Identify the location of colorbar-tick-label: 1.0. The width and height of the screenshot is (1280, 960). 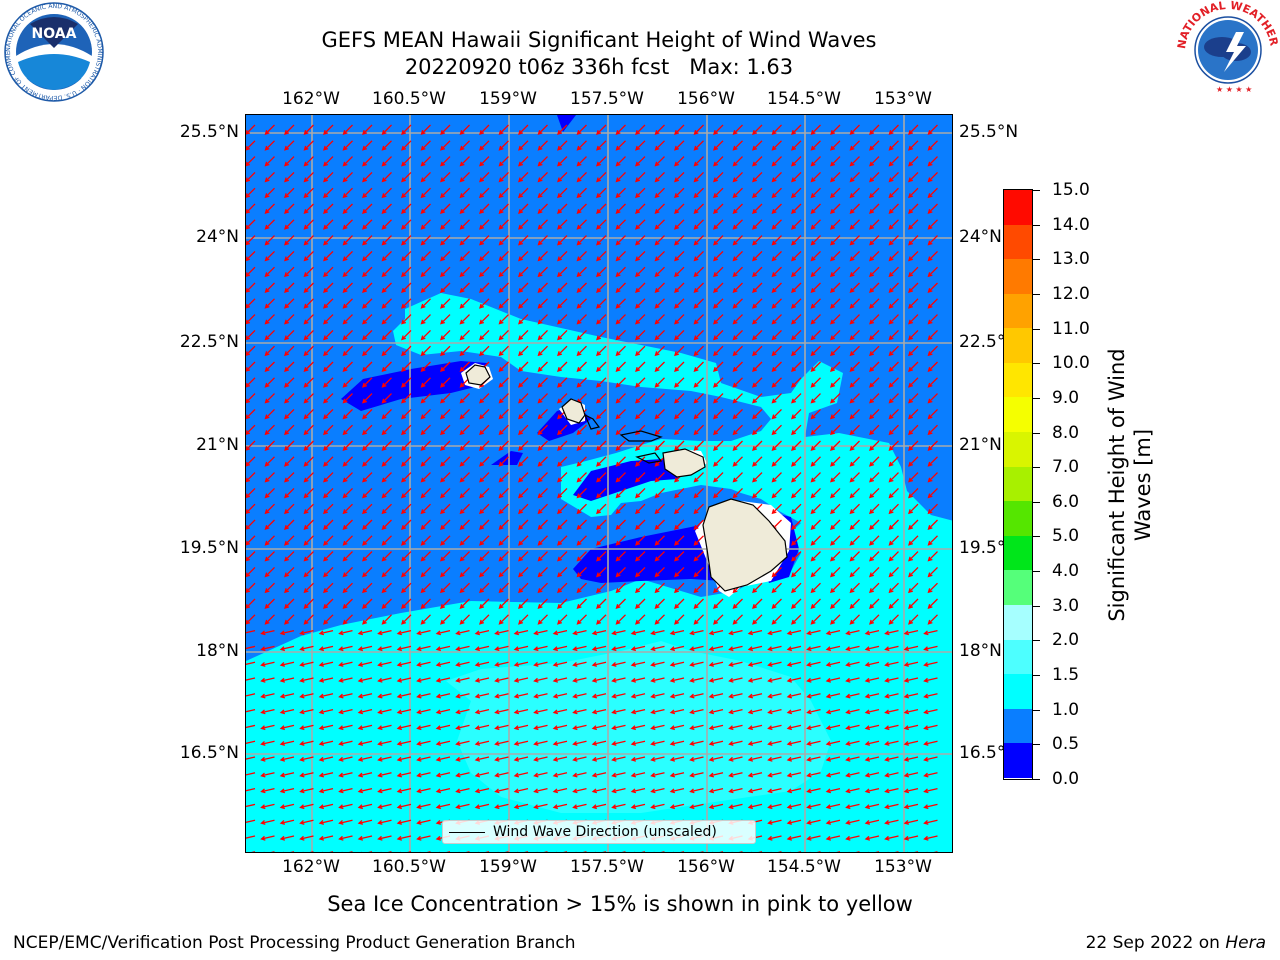
(1066, 709).